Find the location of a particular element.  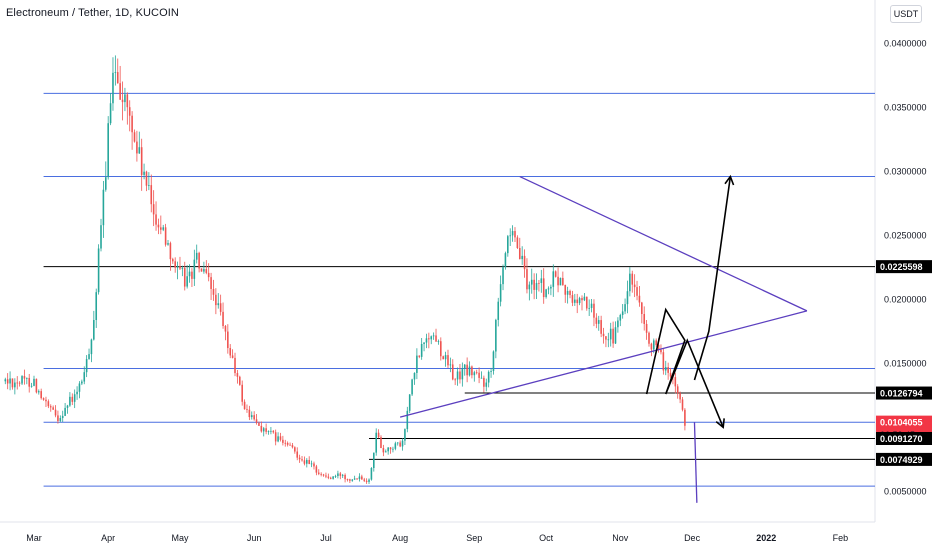

time-tick-label: 2022 is located at coordinates (766, 538).